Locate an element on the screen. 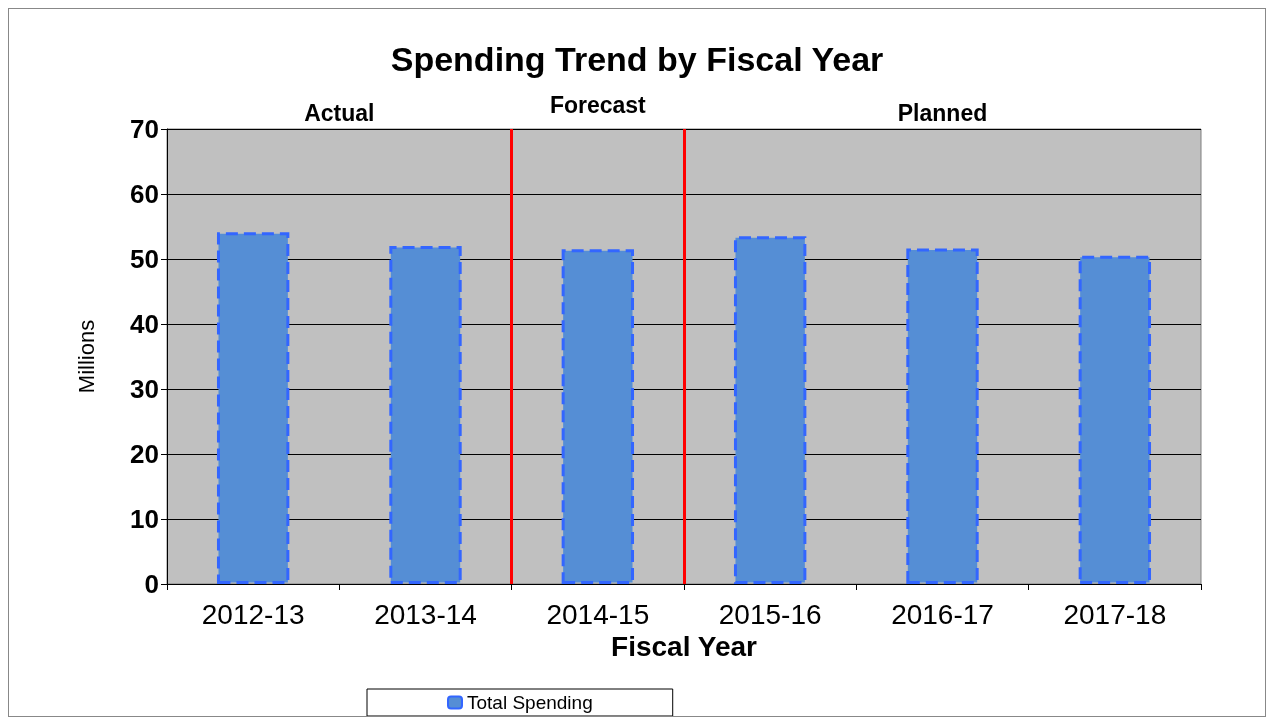  y-tick-label: 70 is located at coordinates (144, 129).